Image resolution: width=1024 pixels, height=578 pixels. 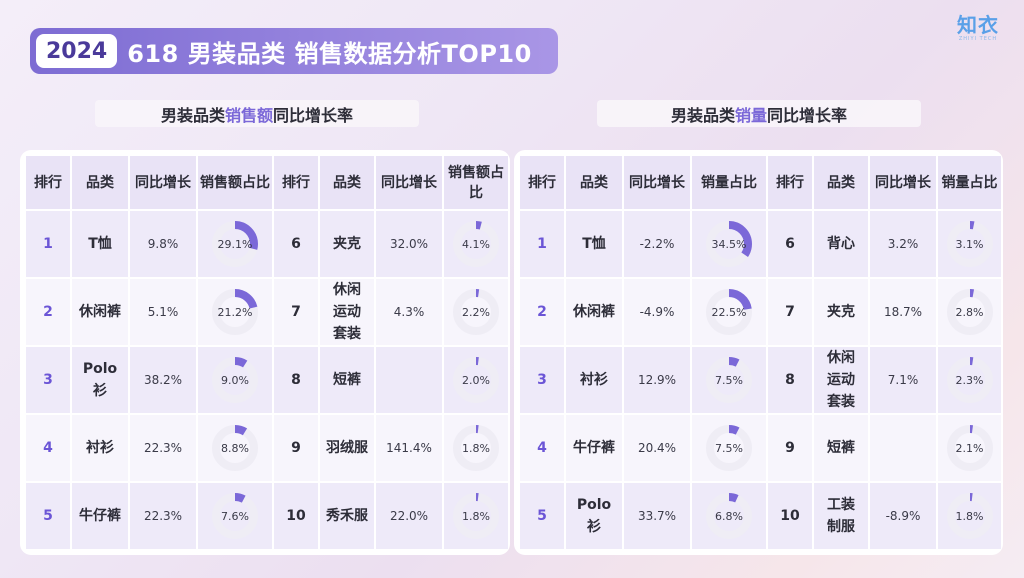 I want to click on share-donut: 2.3%, so click(x=970, y=380).